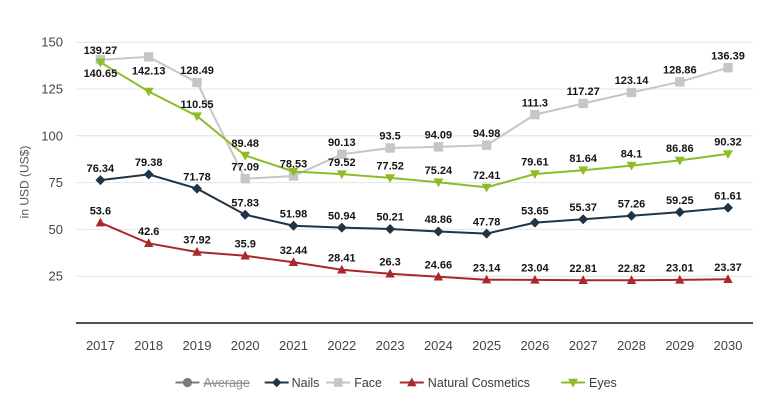 This screenshot has height=406, width=772. Describe the element at coordinates (25, 182) in the screenshot. I see `svg-text: in USD (US$)` at that location.